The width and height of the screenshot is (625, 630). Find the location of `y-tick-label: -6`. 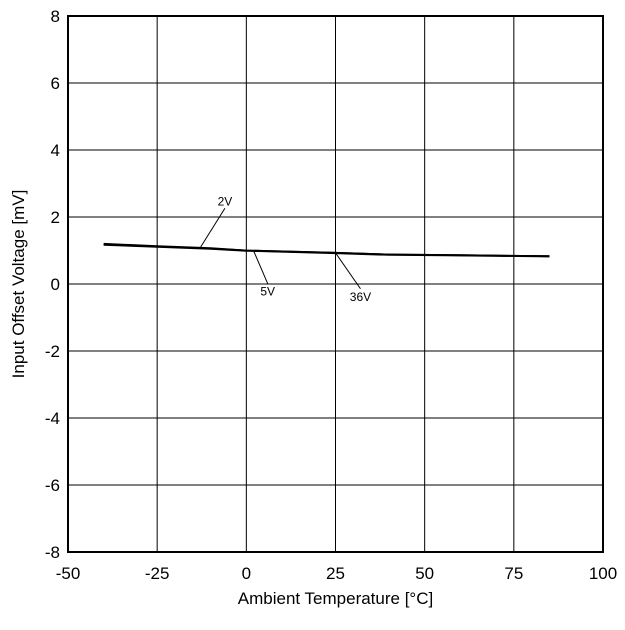

y-tick-label: -6 is located at coordinates (52, 485).